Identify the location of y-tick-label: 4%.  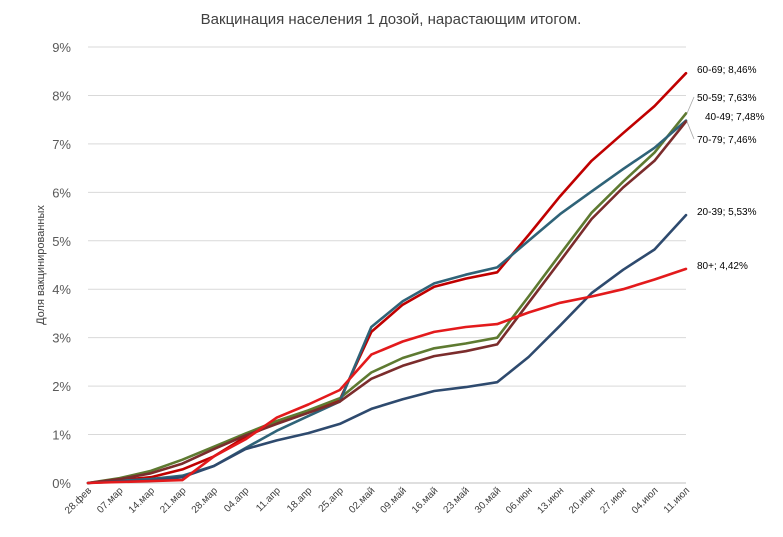
(61, 289).